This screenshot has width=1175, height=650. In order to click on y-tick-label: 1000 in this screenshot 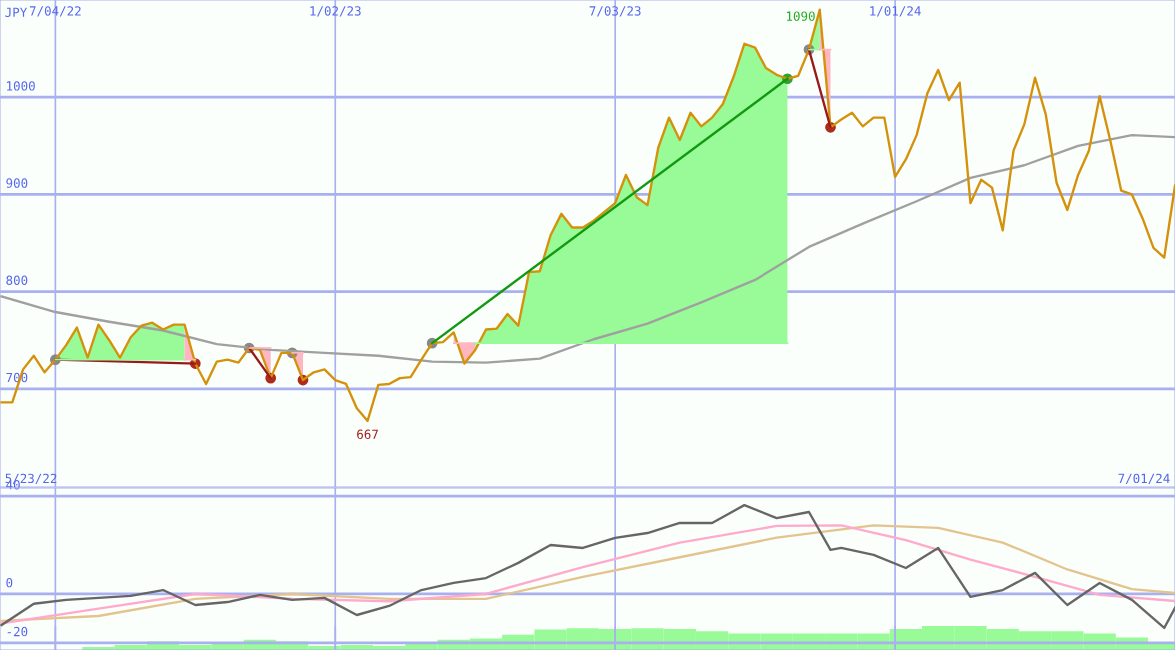, I will do `click(21, 86)`.